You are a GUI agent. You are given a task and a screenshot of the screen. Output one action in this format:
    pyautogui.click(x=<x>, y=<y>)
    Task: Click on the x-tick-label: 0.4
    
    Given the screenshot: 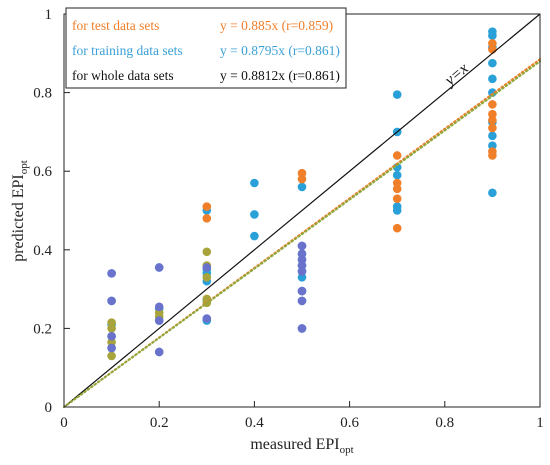 What is the action you would take?
    pyautogui.click(x=254, y=423)
    